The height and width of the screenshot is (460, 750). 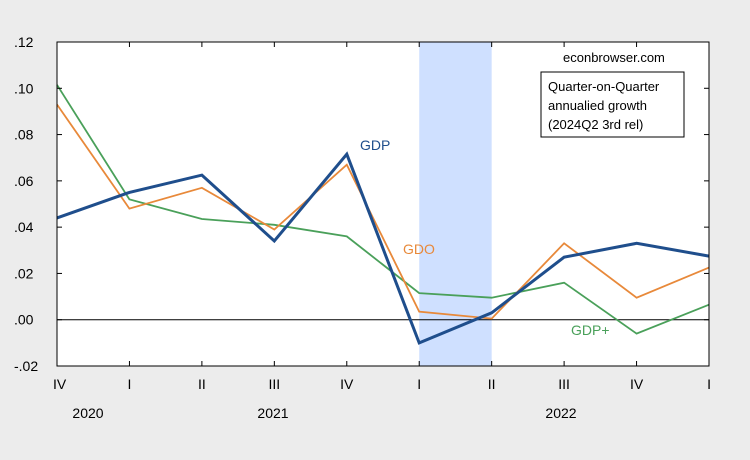 What do you see at coordinates (24, 181) in the screenshot?
I see `y-tick-label: .06` at bounding box center [24, 181].